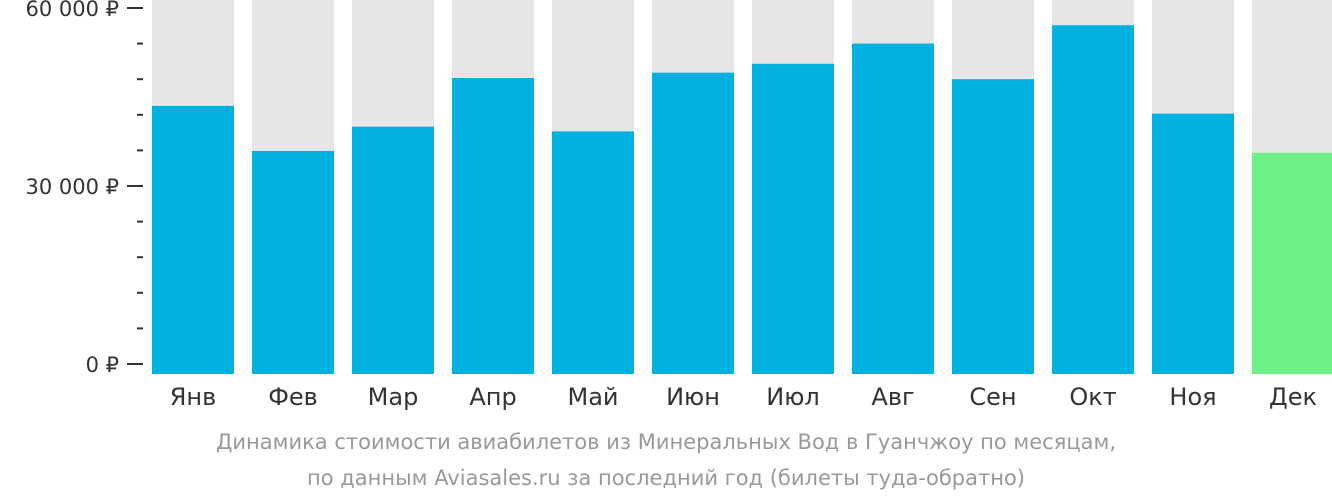  I want to click on x-tick-label: Июн, so click(693, 397).